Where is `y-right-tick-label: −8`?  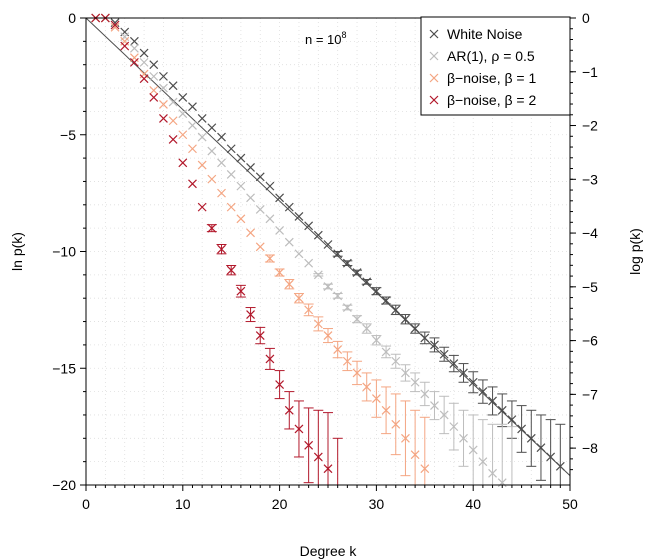
y-right-tick-label: −8 is located at coordinates (590, 448).